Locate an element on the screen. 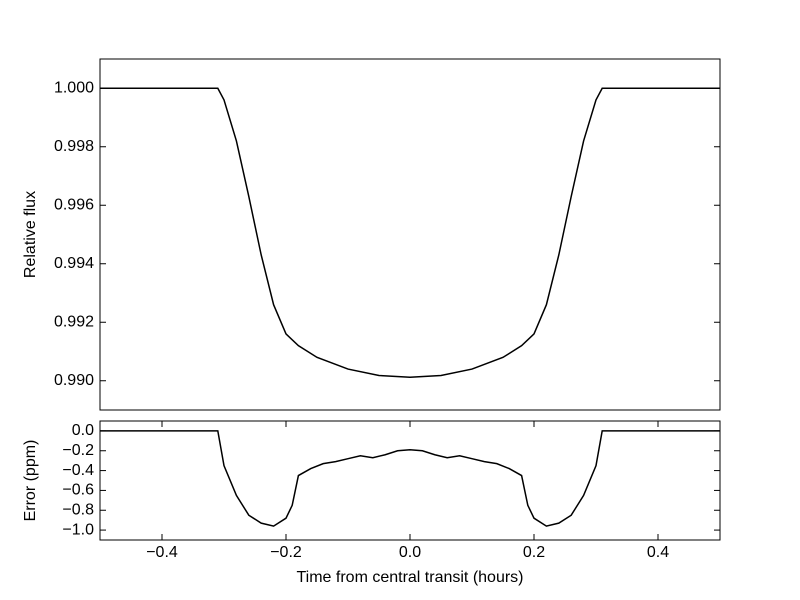 The image size is (800, 600). y-tick-label: 0.996 is located at coordinates (74, 204).